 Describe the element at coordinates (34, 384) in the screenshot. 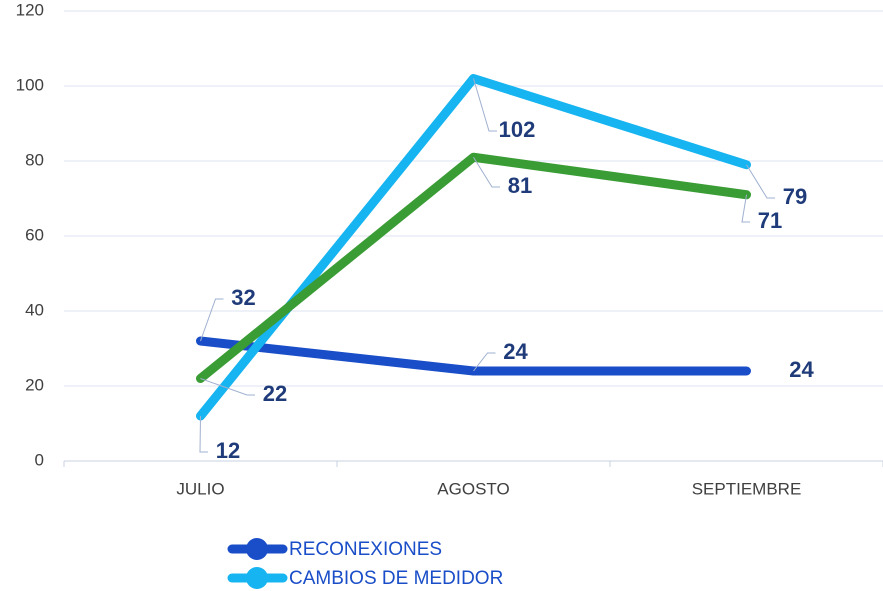

I see `y-tick-label: 20` at that location.